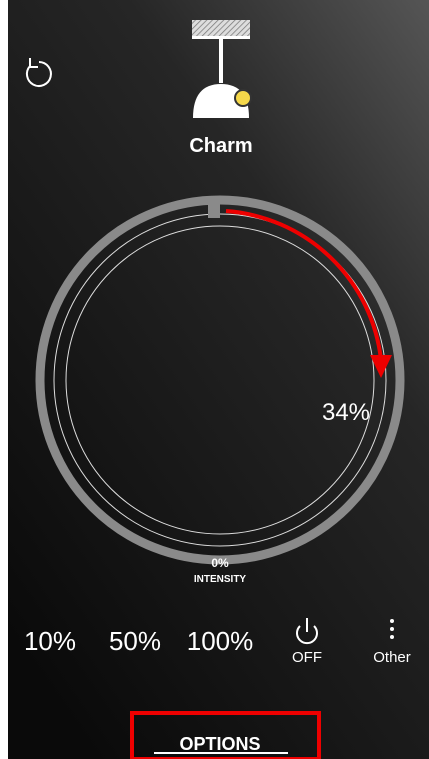 The width and height of the screenshot is (429, 759). I want to click on dial-min: 0%, so click(220, 563).